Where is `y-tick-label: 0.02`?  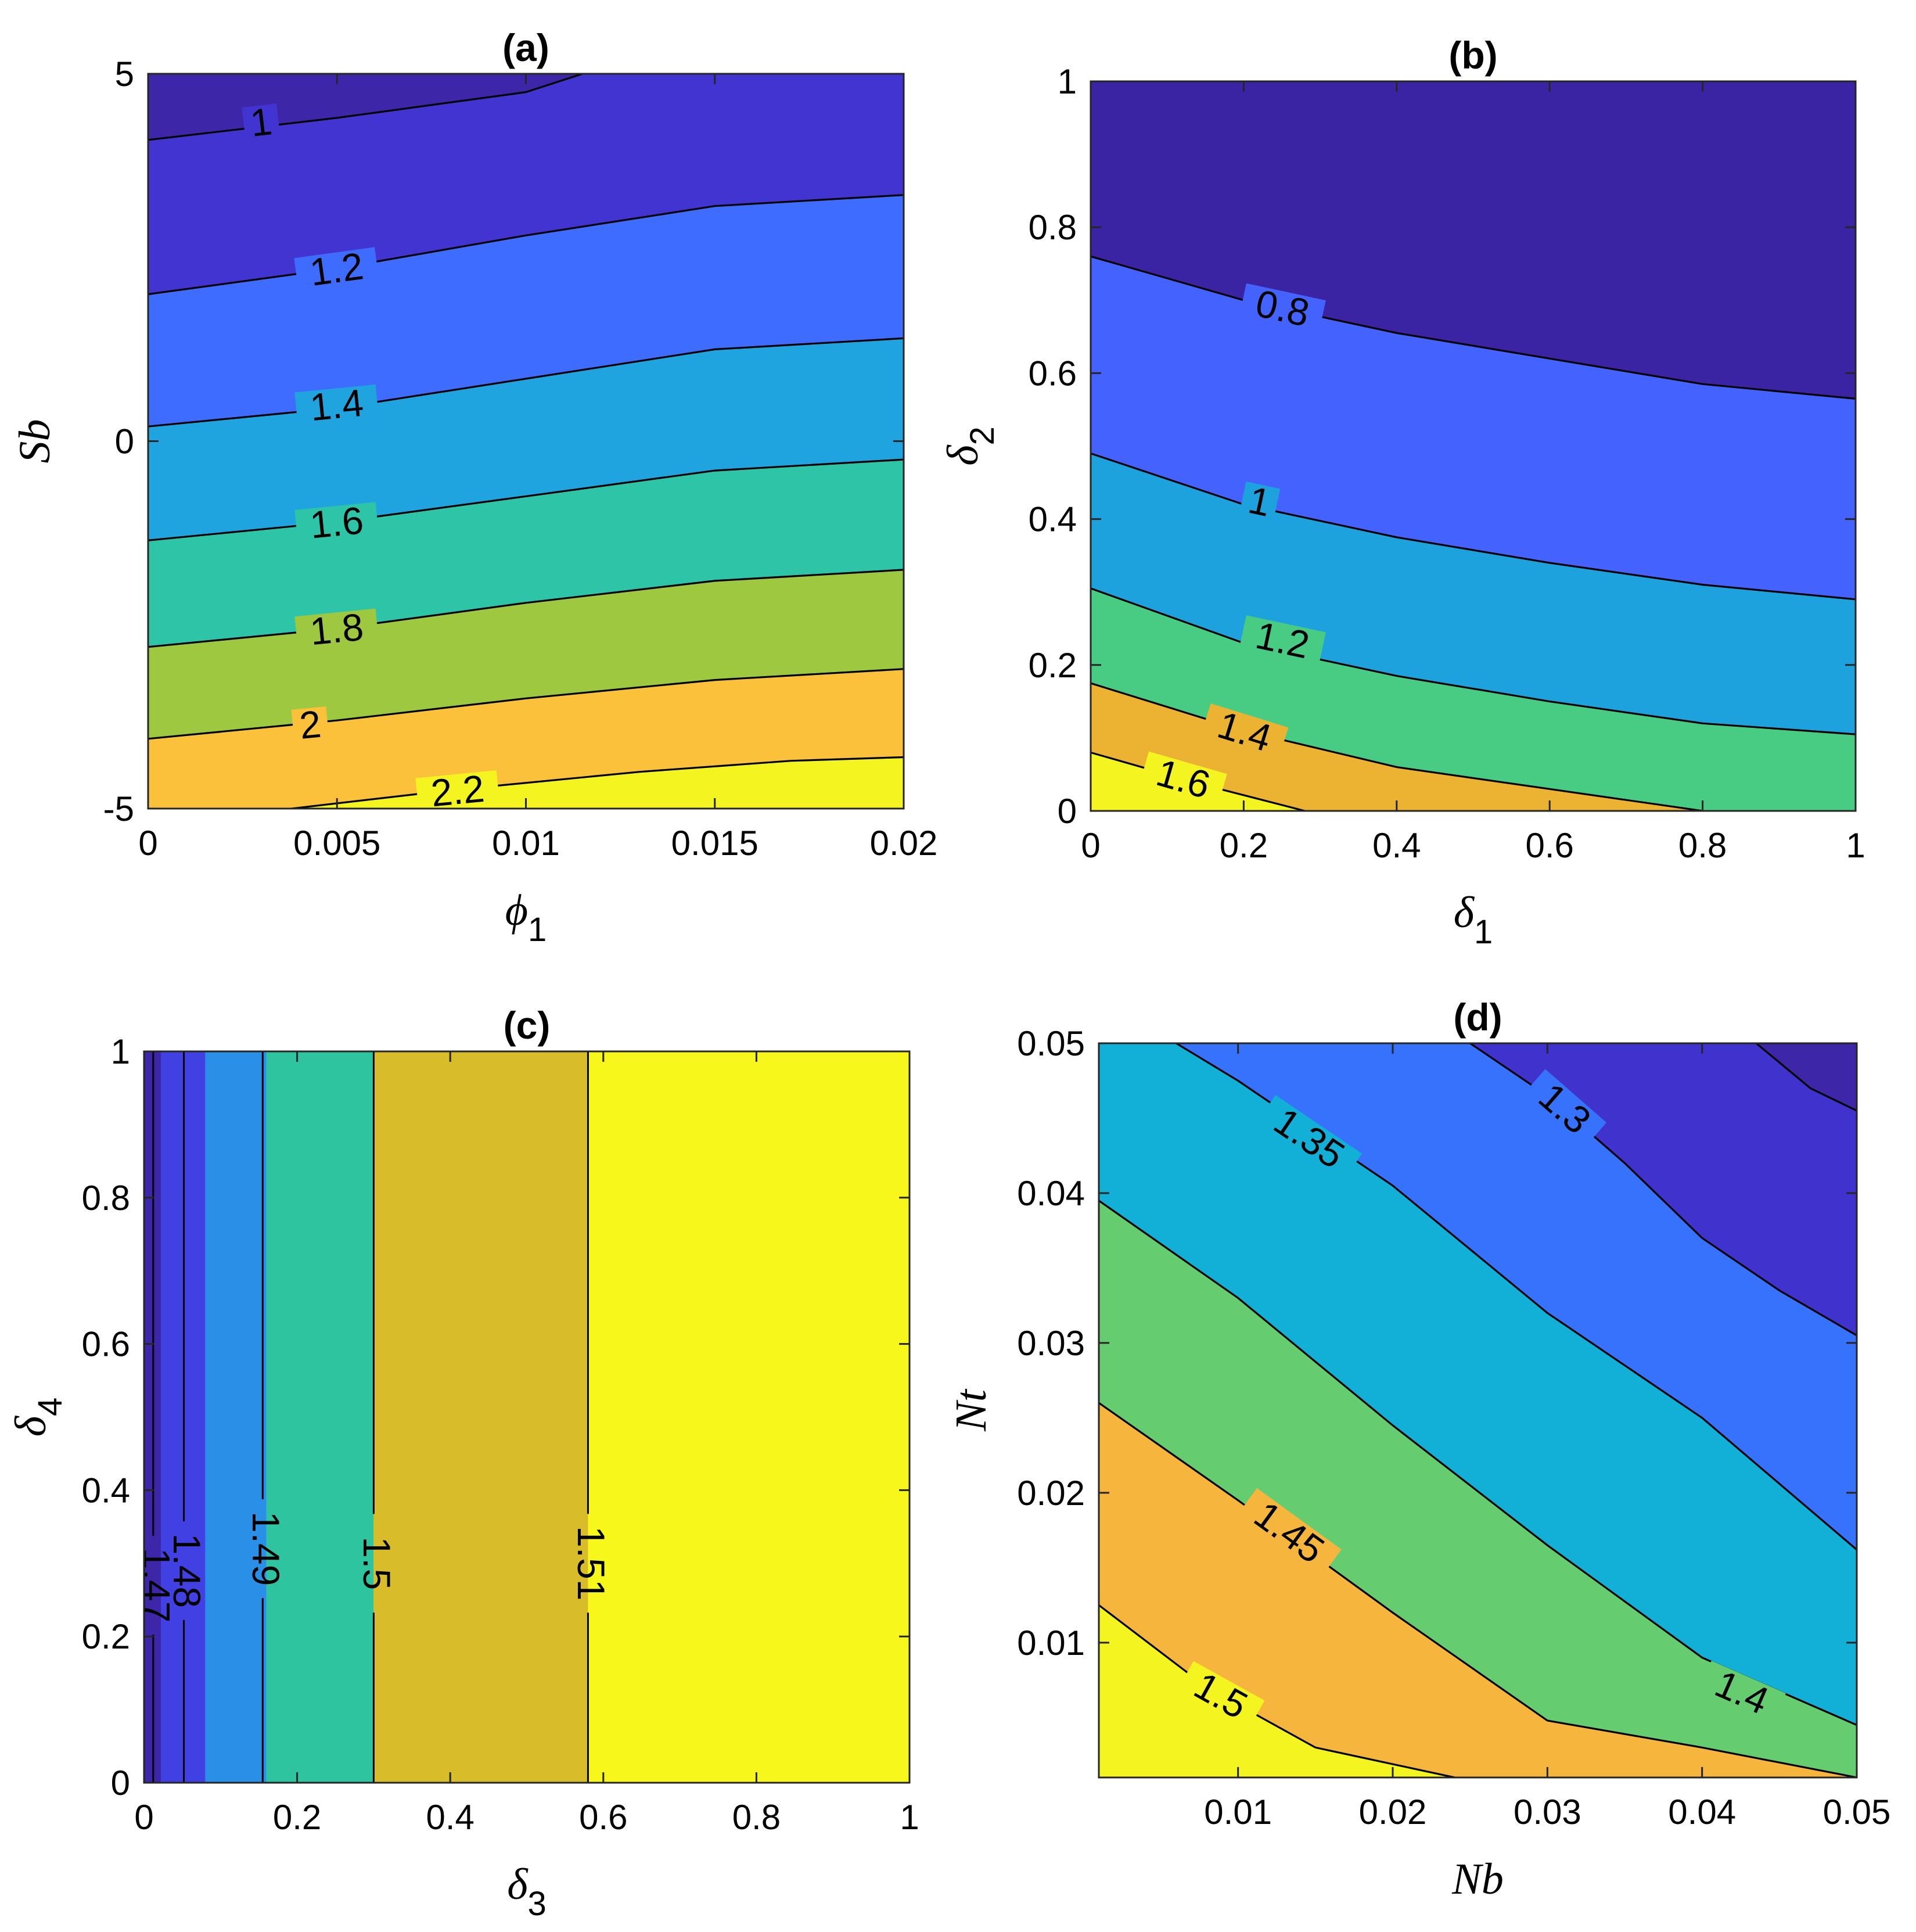 y-tick-label: 0.02 is located at coordinates (1051, 1493).